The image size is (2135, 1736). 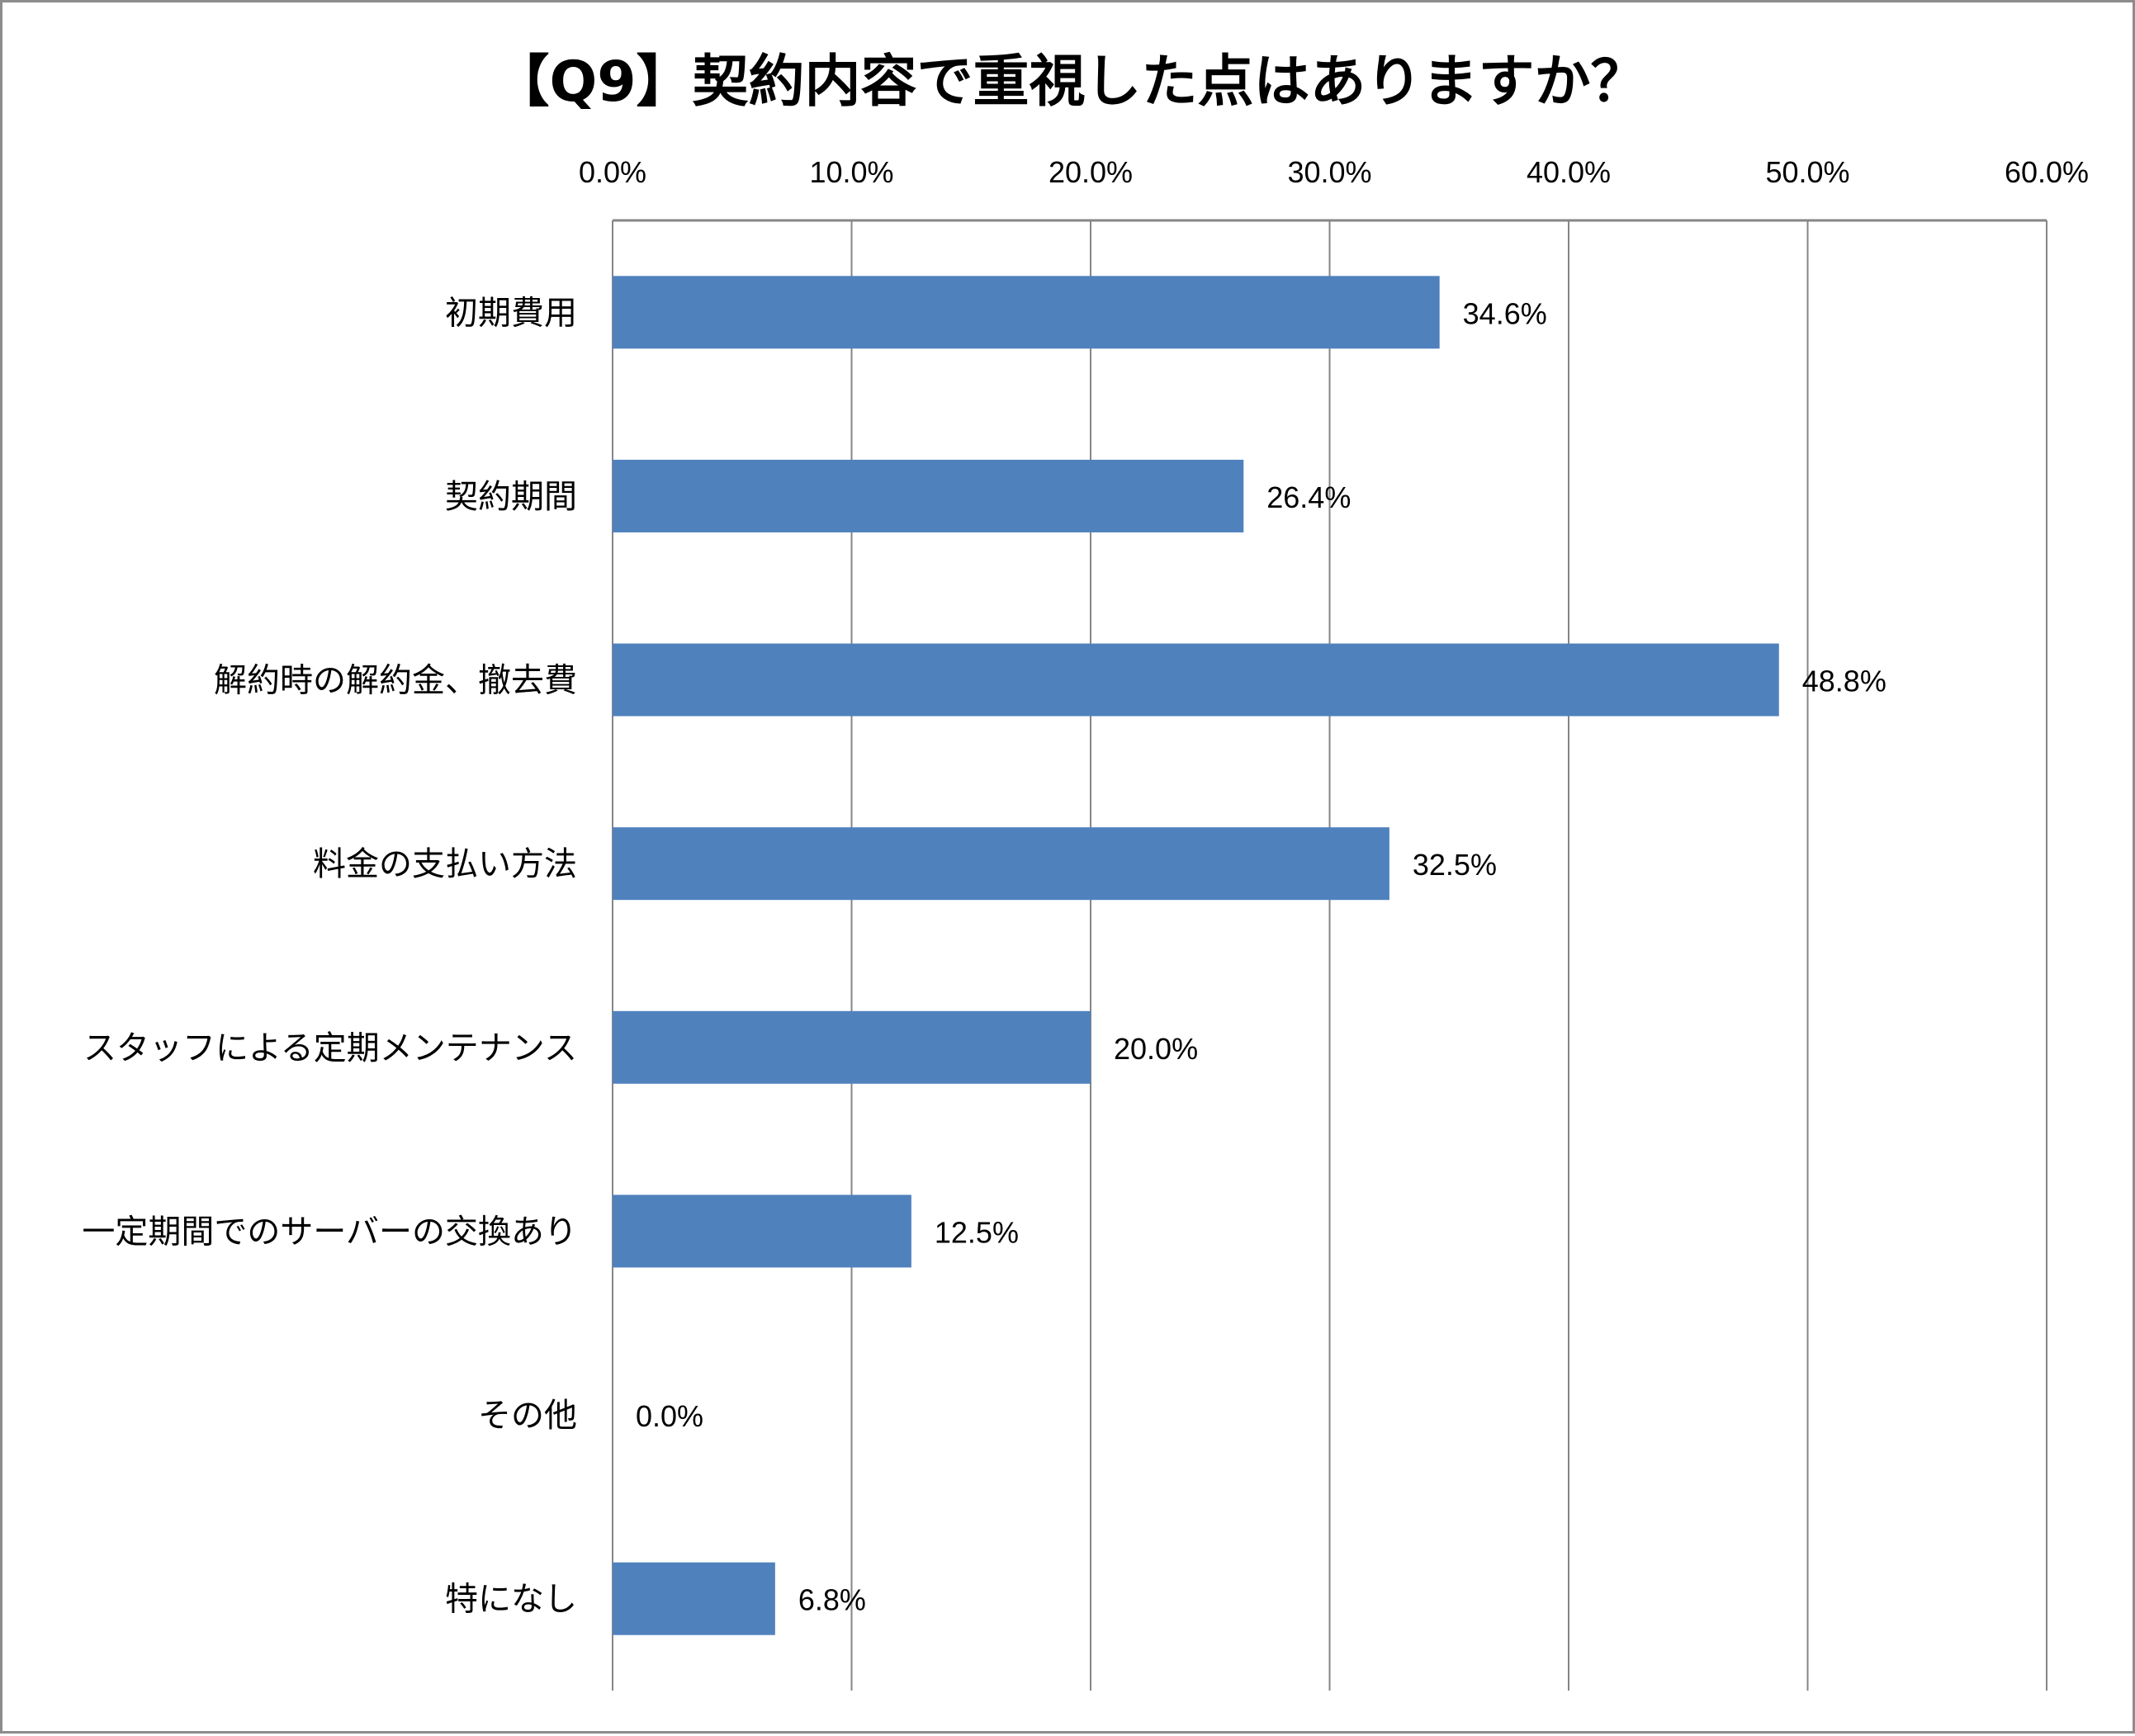 I want to click on data-label: 6.8%, so click(x=832, y=1600).